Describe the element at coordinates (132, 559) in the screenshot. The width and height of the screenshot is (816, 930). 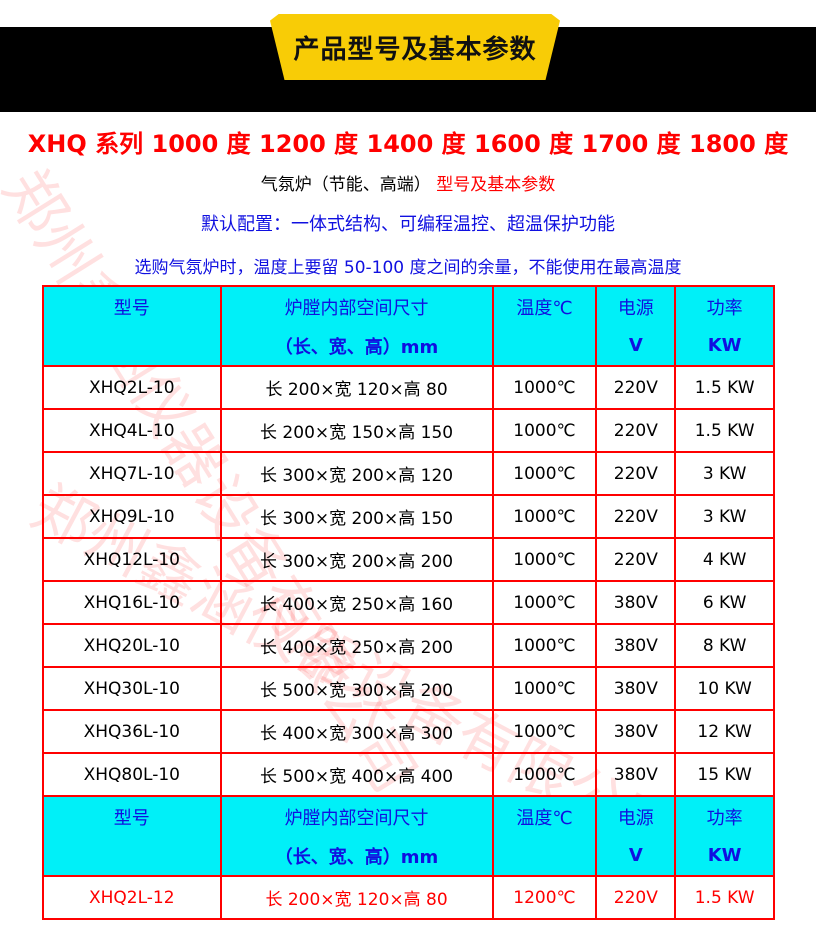
I see `cell-model: XHQ12L-10` at that location.